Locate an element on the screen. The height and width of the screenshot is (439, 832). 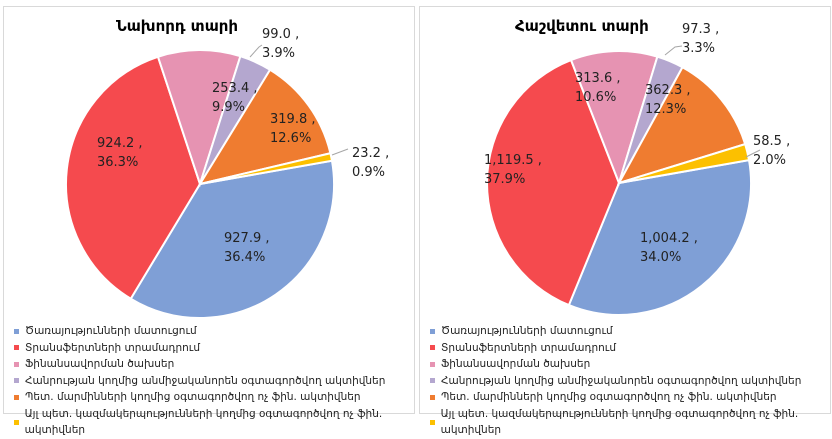
data-label: 313.6 , 10.6% is located at coordinates (597, 88).